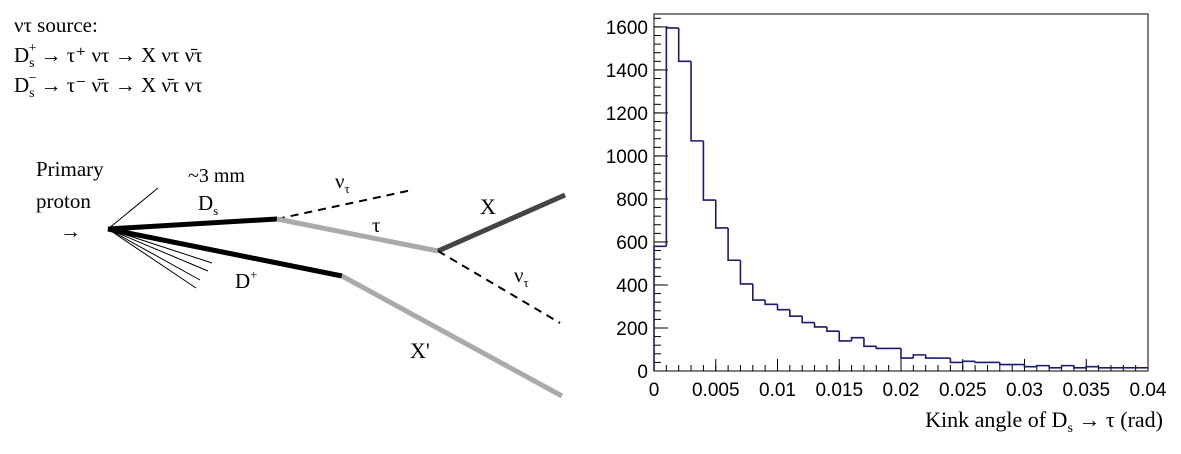 The height and width of the screenshot is (454, 1181). I want to click on distance-label: ~3 mm, so click(216, 176).